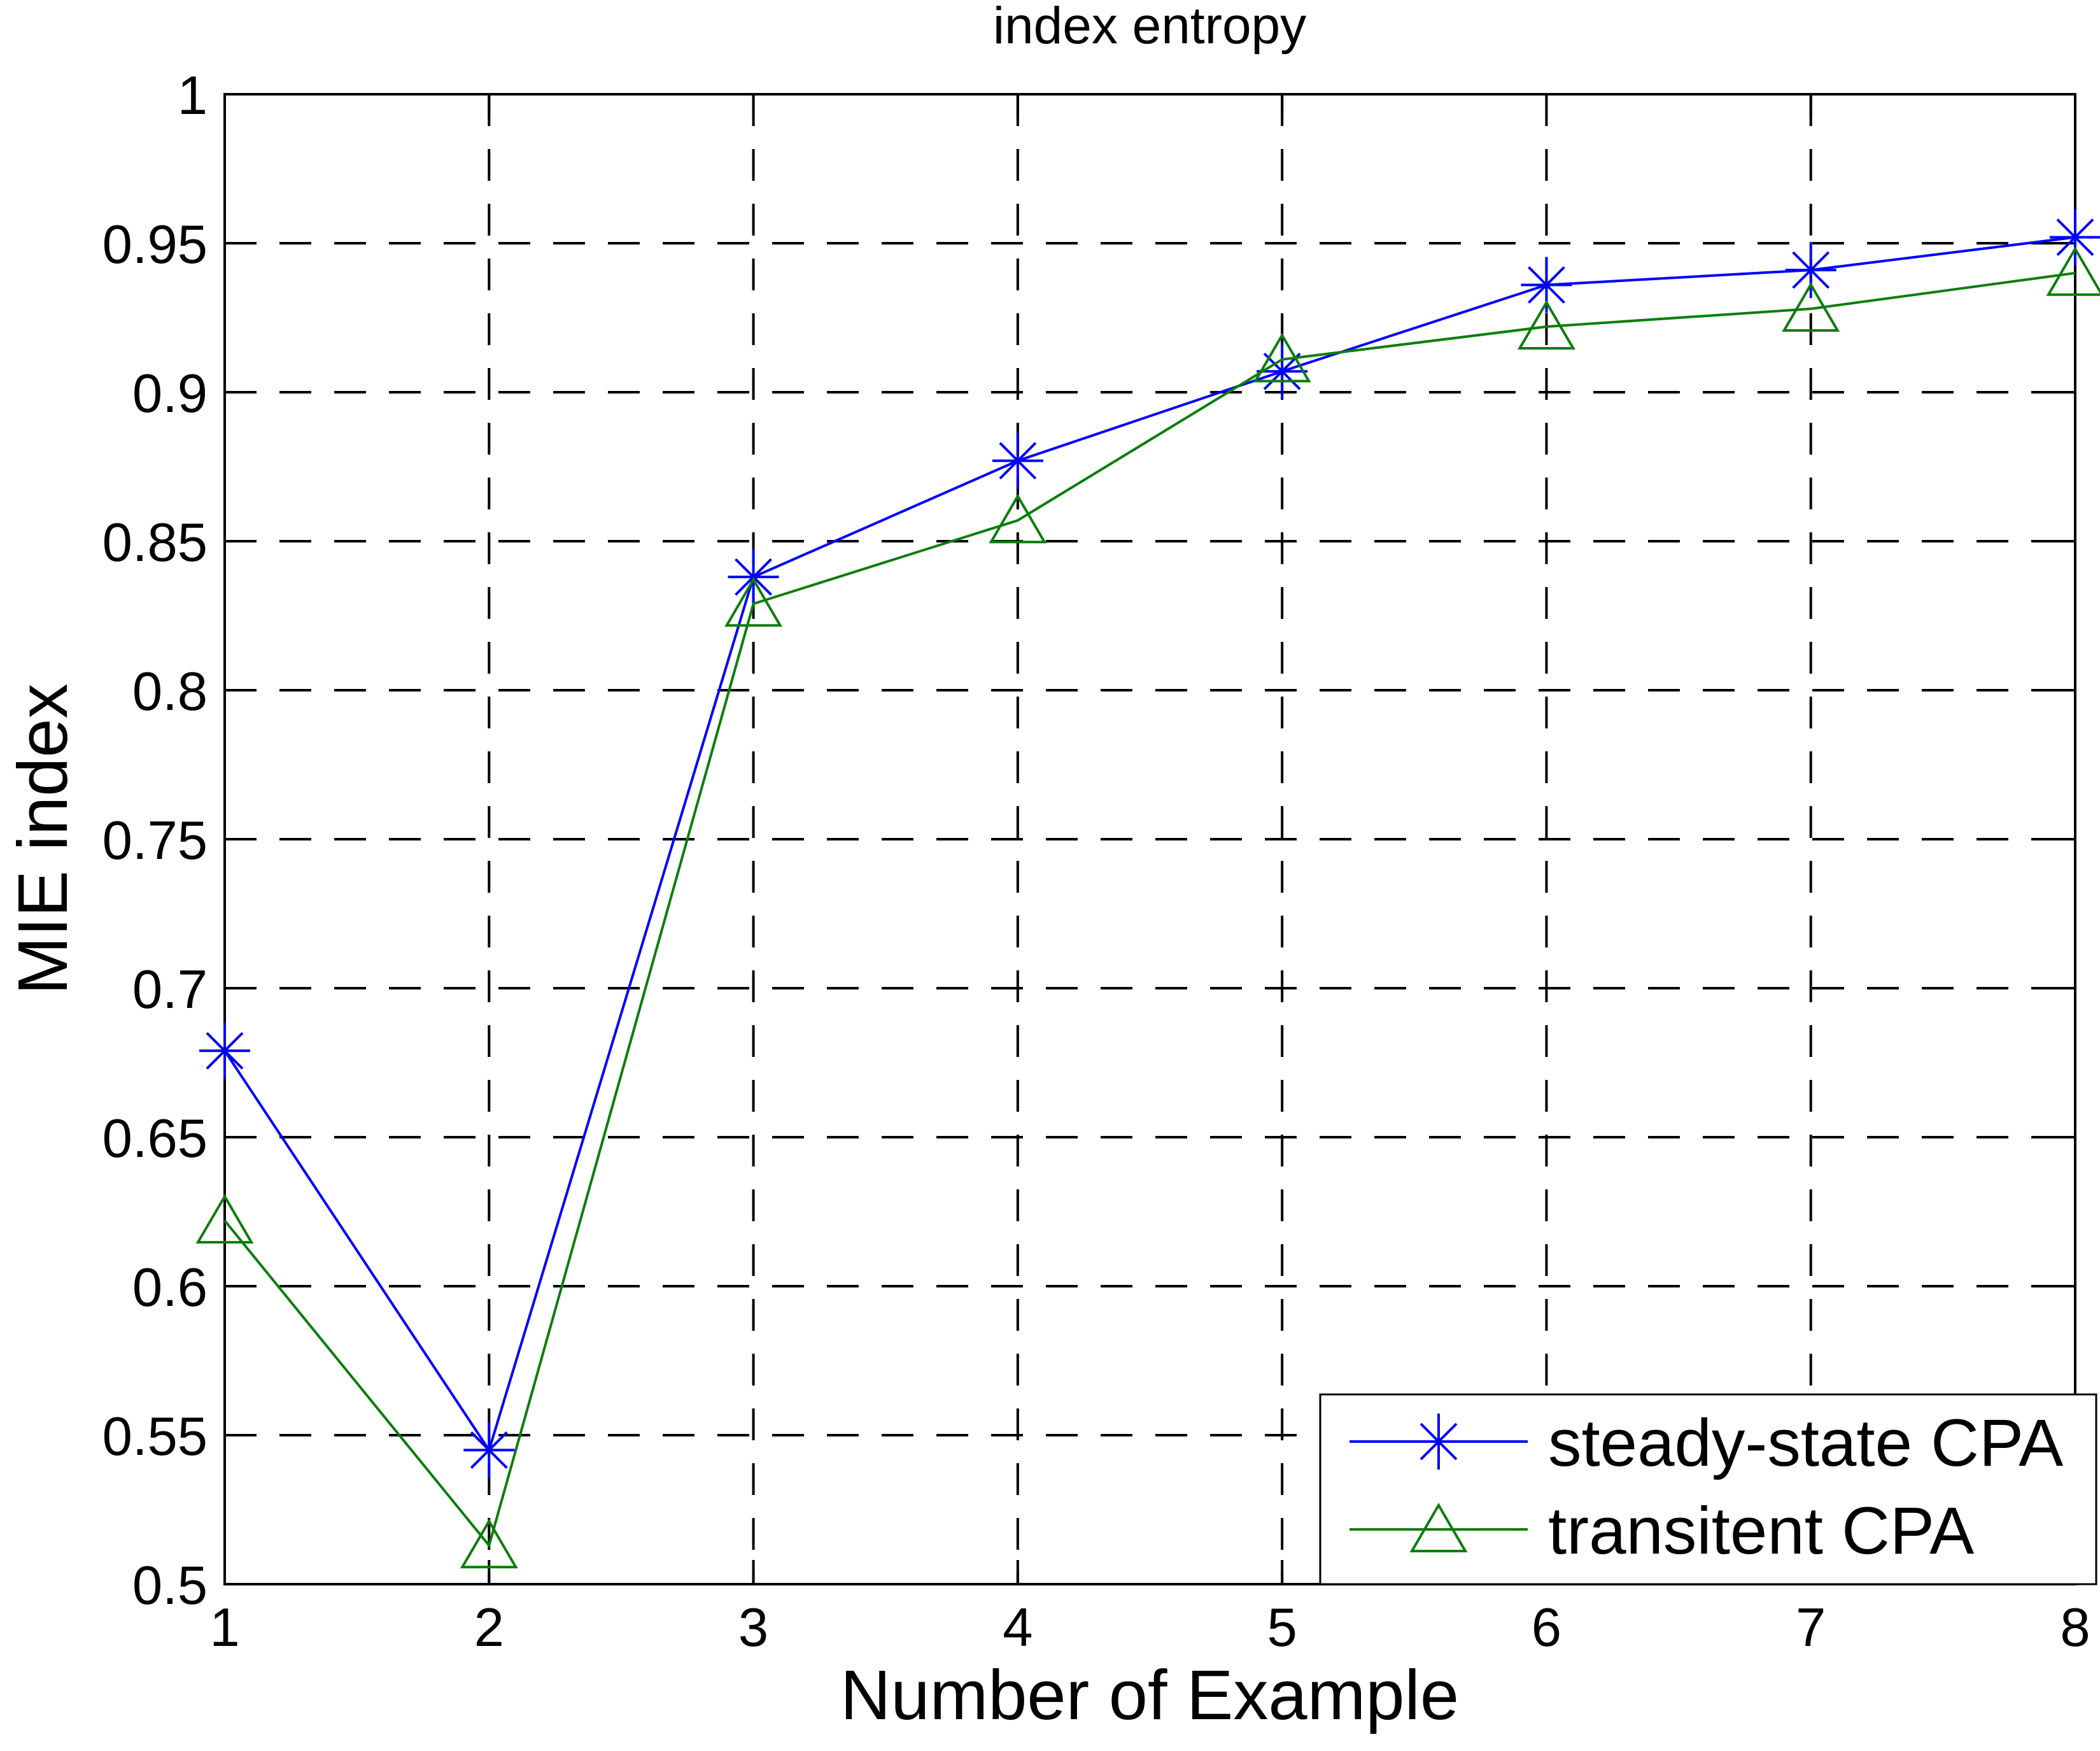 The height and width of the screenshot is (1751, 2100). What do you see at coordinates (1761, 1531) in the screenshot?
I see `legend-label: transitent CPA` at bounding box center [1761, 1531].